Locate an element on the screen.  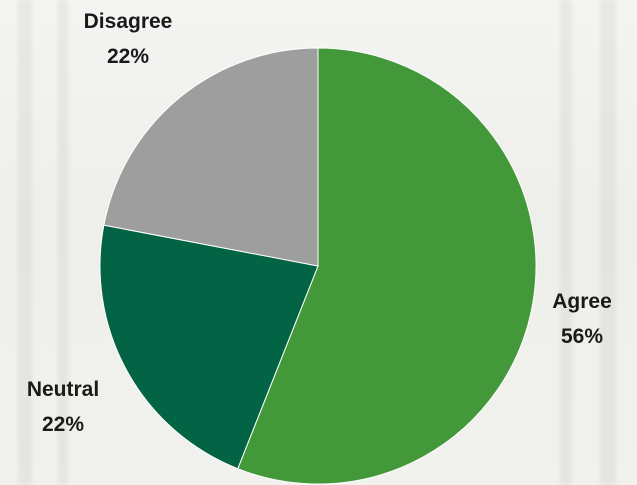
slice-label-agree-name: Agree is located at coordinates (582, 301).